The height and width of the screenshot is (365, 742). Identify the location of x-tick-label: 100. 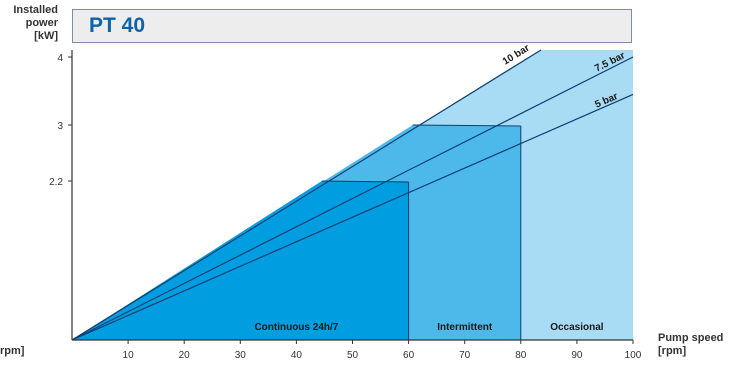
(633, 355).